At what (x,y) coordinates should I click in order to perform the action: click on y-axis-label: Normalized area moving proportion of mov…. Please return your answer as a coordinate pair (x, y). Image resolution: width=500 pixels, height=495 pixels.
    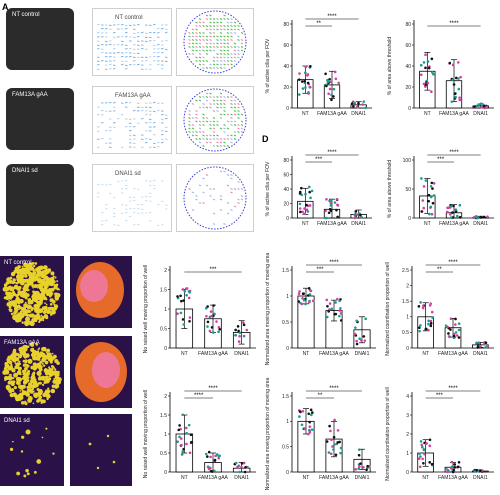
    Looking at the image, I should click on (268, 434).